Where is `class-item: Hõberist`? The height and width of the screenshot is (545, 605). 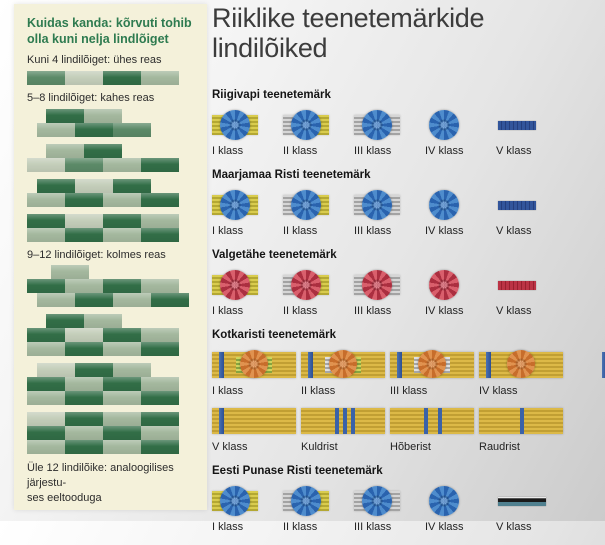
class-item: Hõberist is located at coordinates (434, 429).